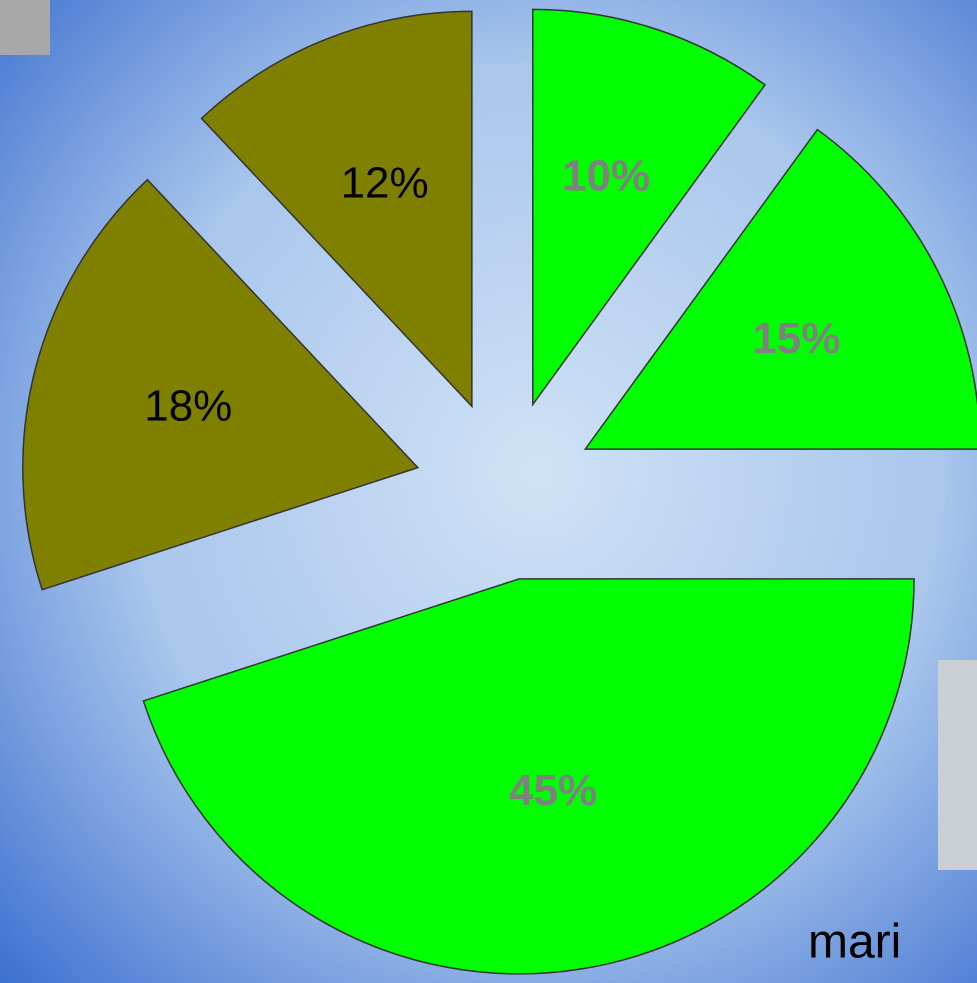 Image resolution: width=977 pixels, height=983 pixels. I want to click on data-label: 45%, so click(553, 790).